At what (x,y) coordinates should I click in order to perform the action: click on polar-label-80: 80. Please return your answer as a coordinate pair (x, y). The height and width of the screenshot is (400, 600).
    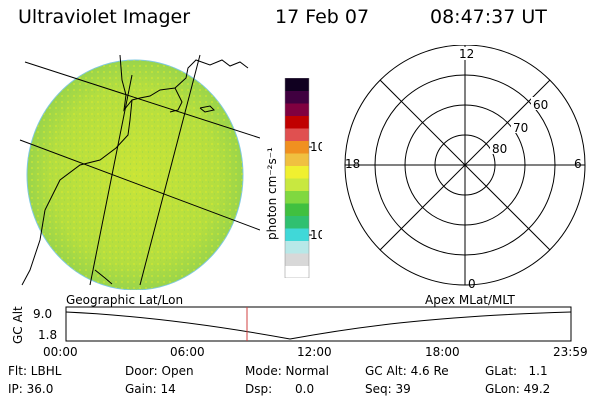
    Looking at the image, I should click on (499, 149).